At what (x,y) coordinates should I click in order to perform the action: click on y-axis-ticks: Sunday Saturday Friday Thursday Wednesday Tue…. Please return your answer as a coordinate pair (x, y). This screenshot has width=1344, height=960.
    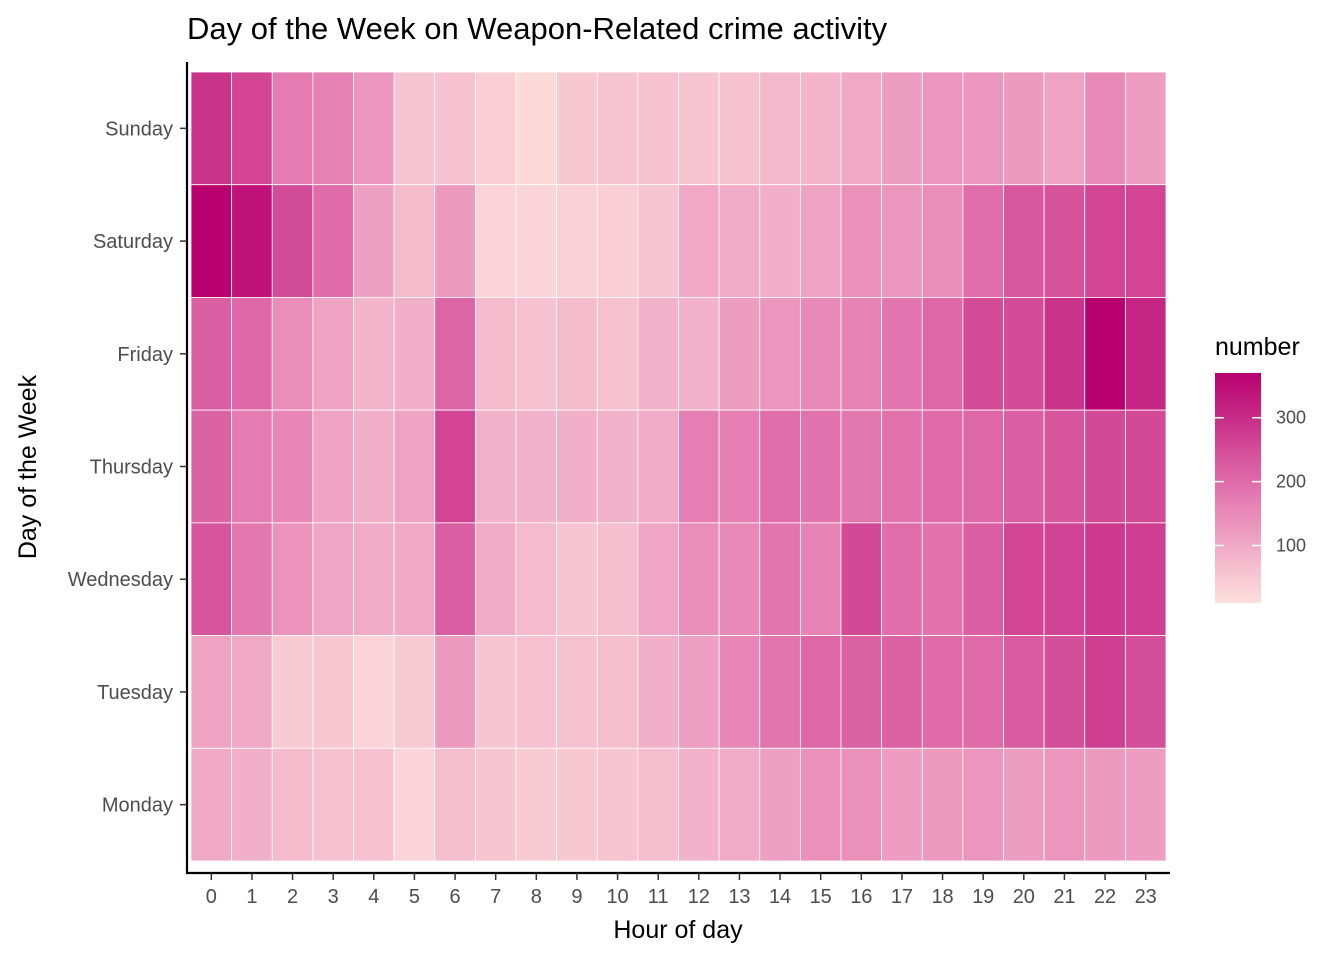
    Looking at the image, I should click on (127, 467).